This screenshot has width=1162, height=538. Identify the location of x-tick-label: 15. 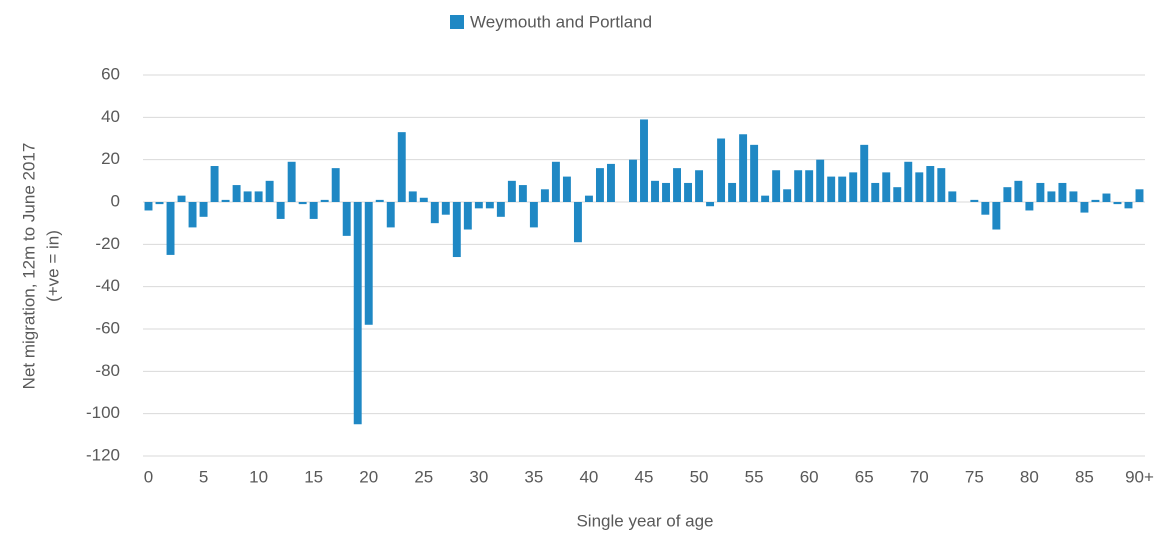
(313, 476).